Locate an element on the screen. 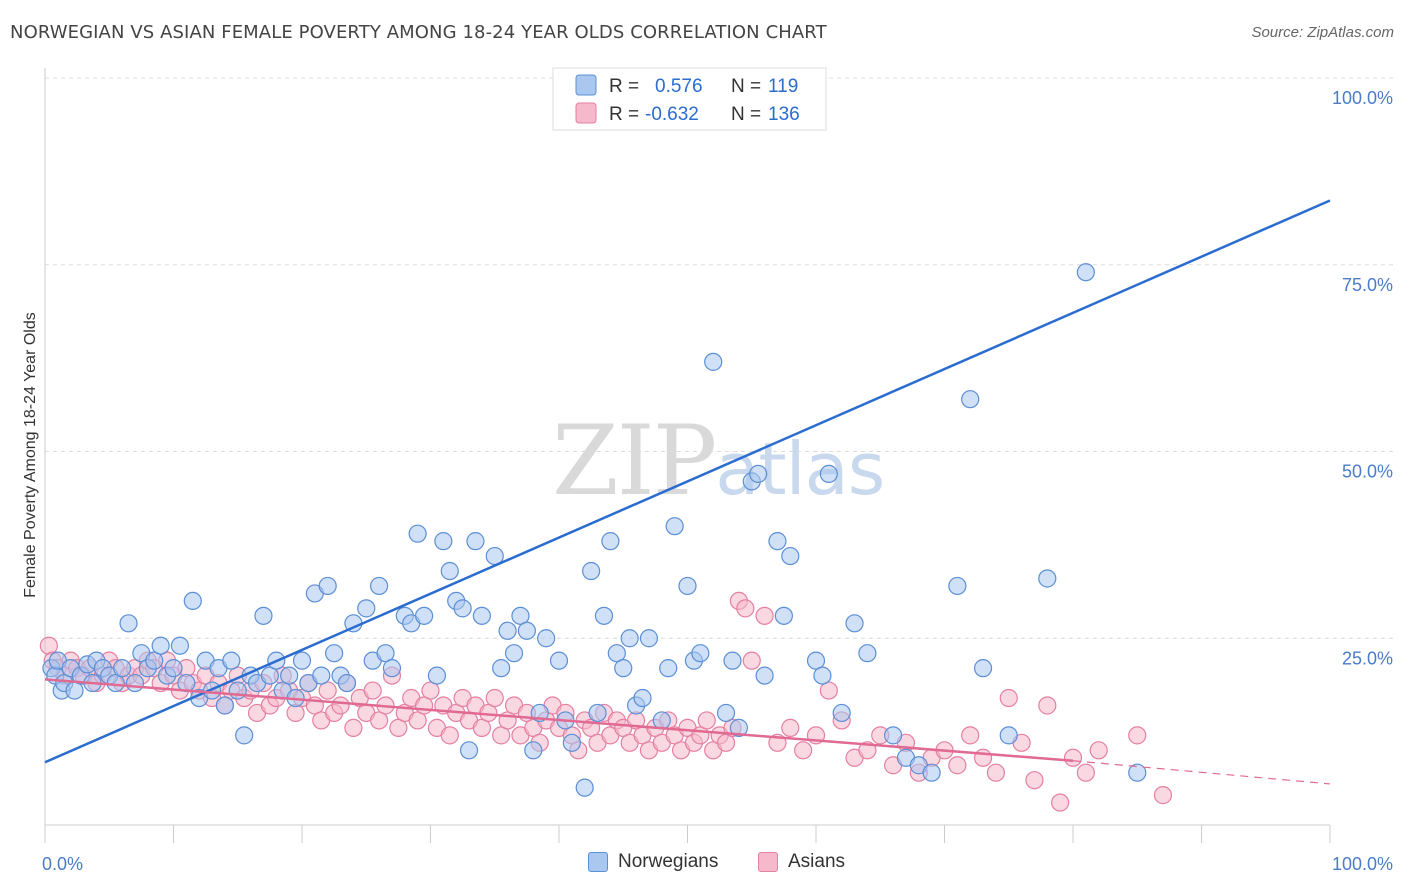 The height and width of the screenshot is (892, 1406). top-legend: R = 0.576 N = 119 R = -0.632 N = 136 is located at coordinates (689, 99).